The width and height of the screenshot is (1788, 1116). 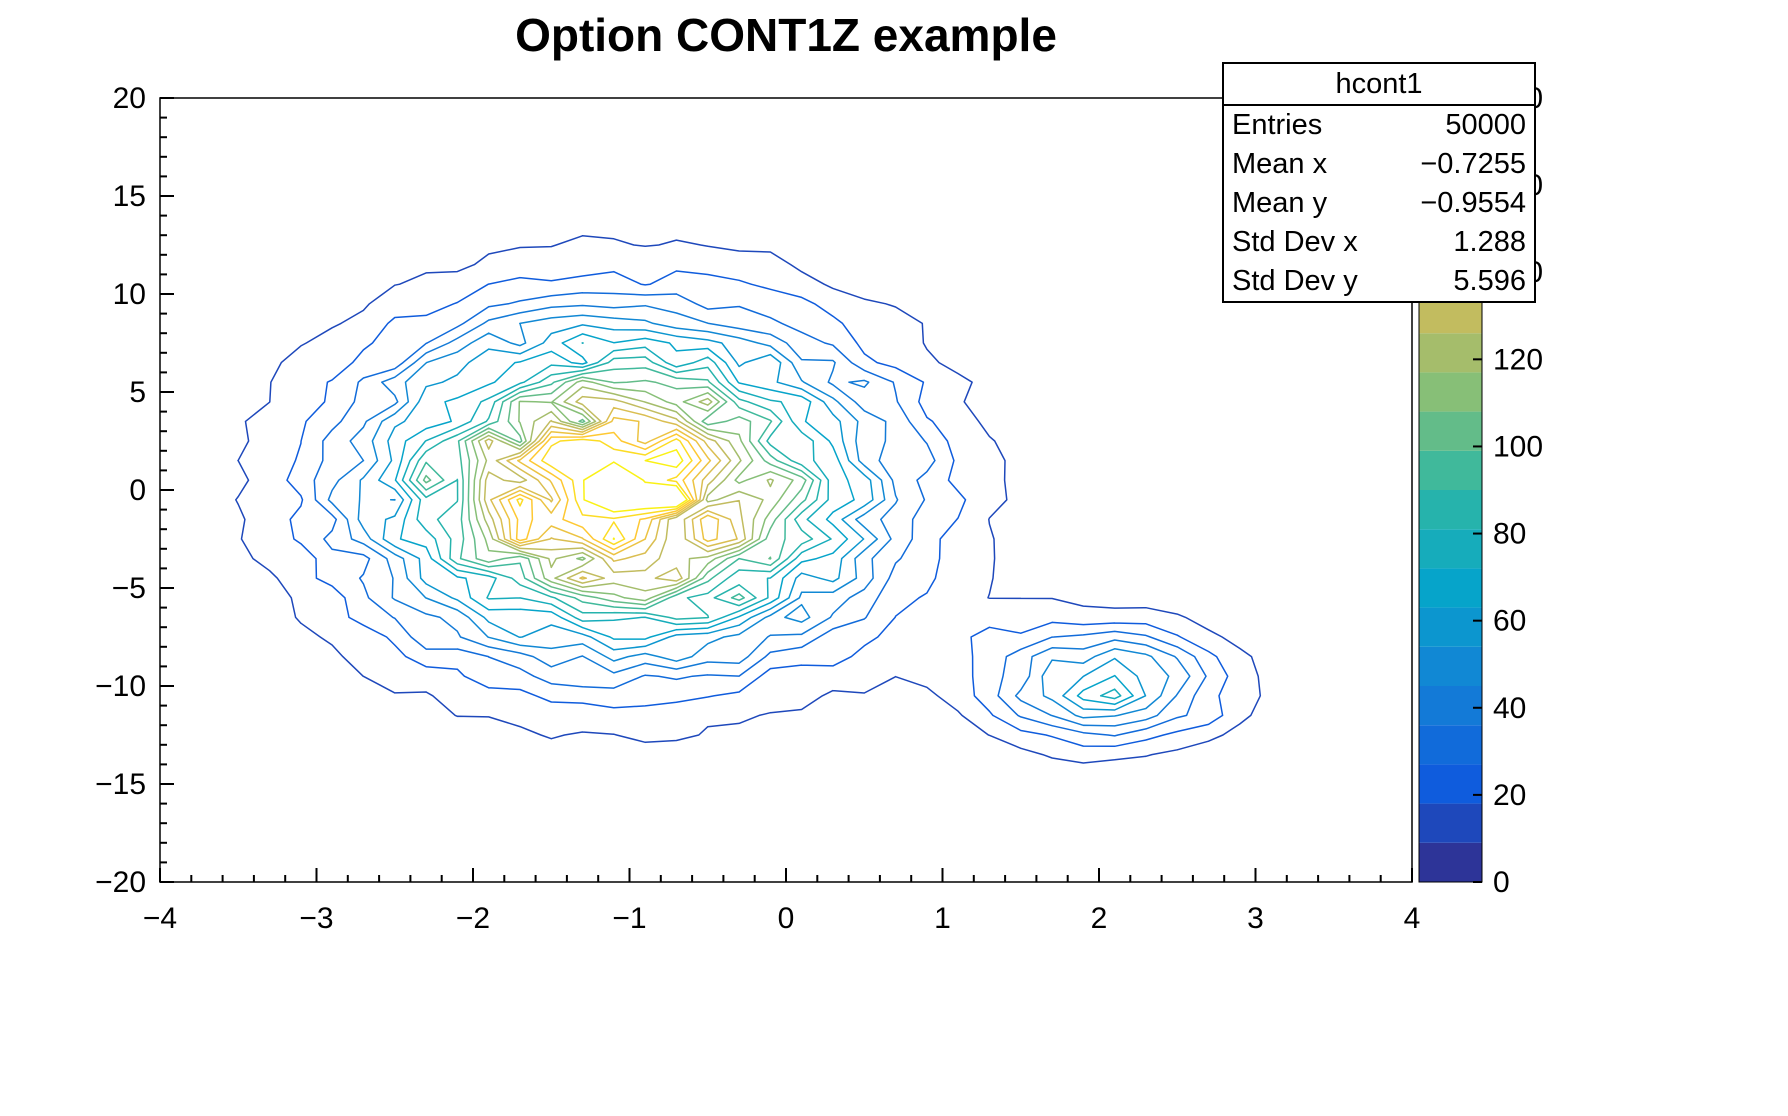 I want to click on svg-text: −10, so click(x=120, y=686).